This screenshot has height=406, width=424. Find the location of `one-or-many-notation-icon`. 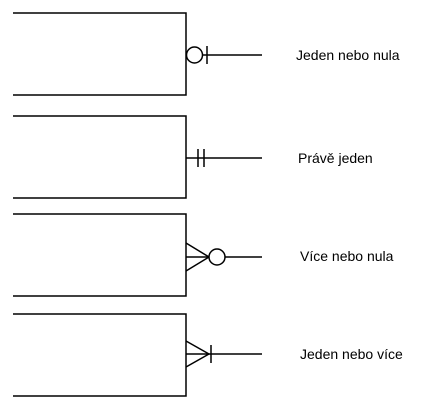

one-or-many-notation-icon is located at coordinates (224, 354).